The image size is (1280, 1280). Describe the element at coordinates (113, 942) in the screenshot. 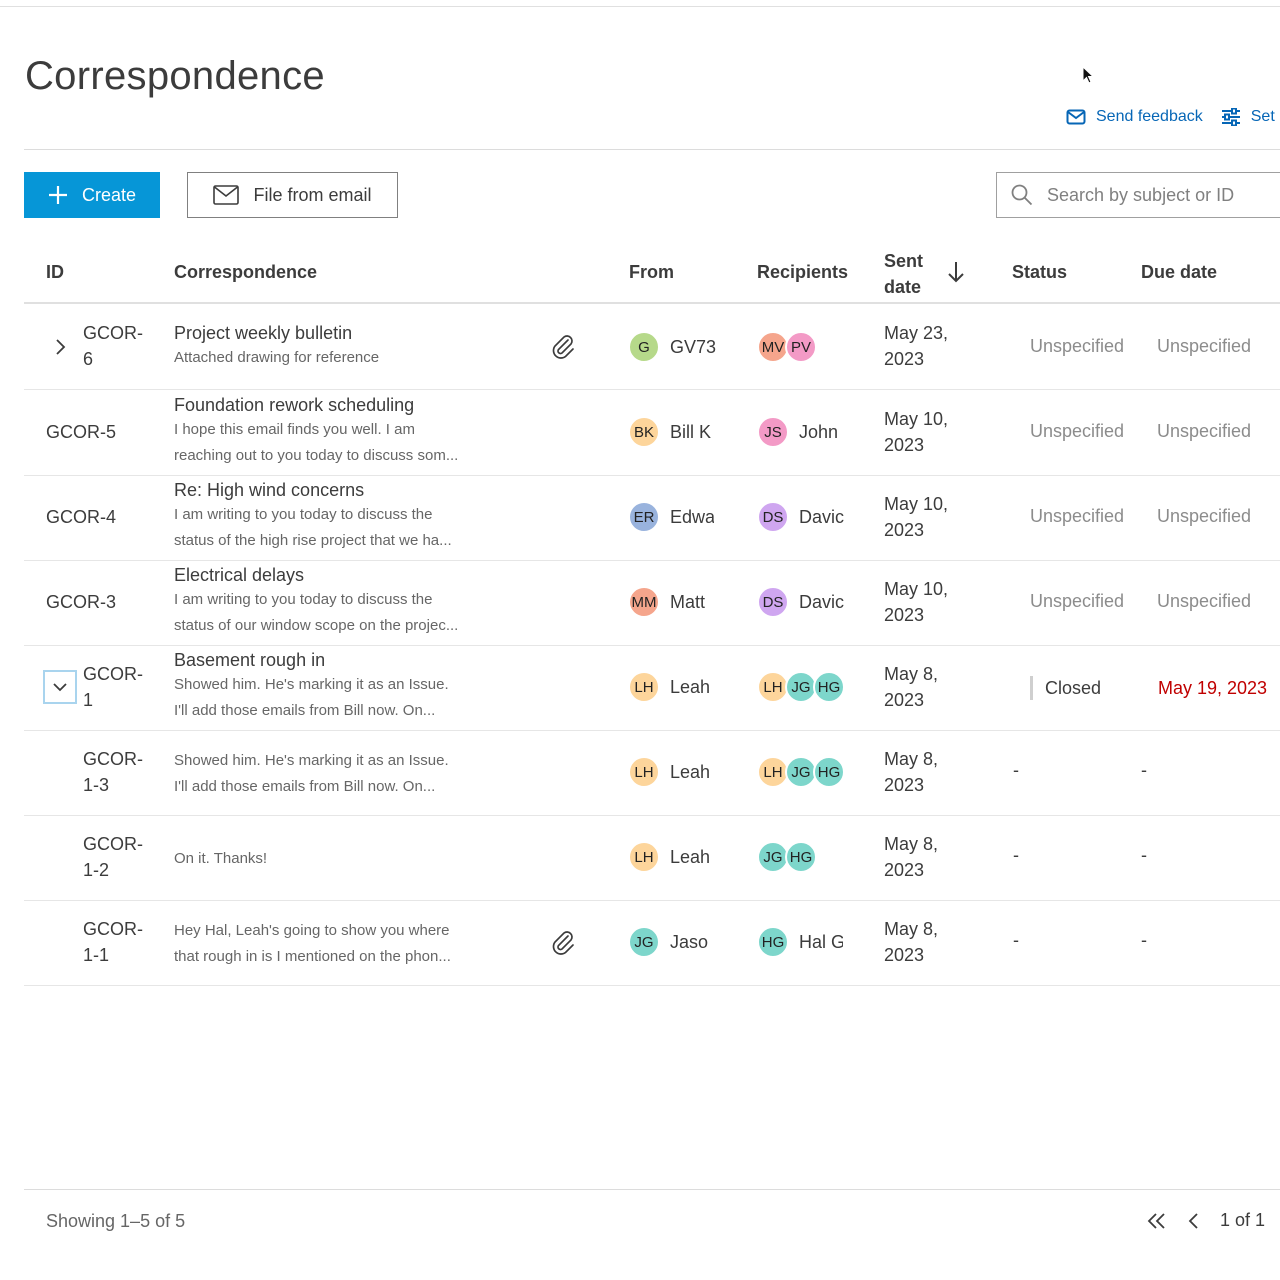

I see `row-id: GCOR- 1-1` at that location.